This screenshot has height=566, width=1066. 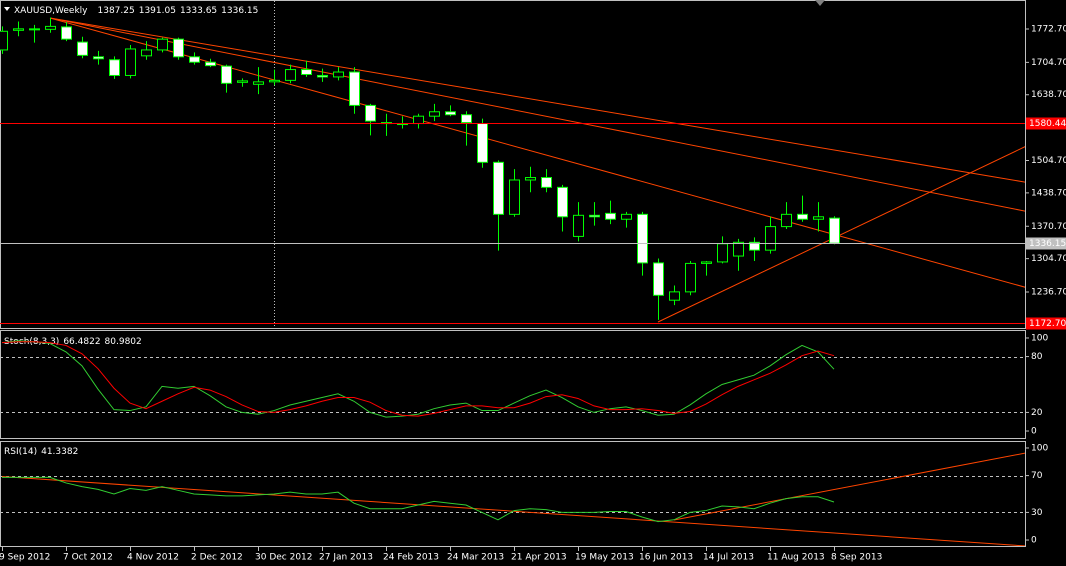 I want to click on y-tick-label: 1638.70, so click(x=1048, y=95).